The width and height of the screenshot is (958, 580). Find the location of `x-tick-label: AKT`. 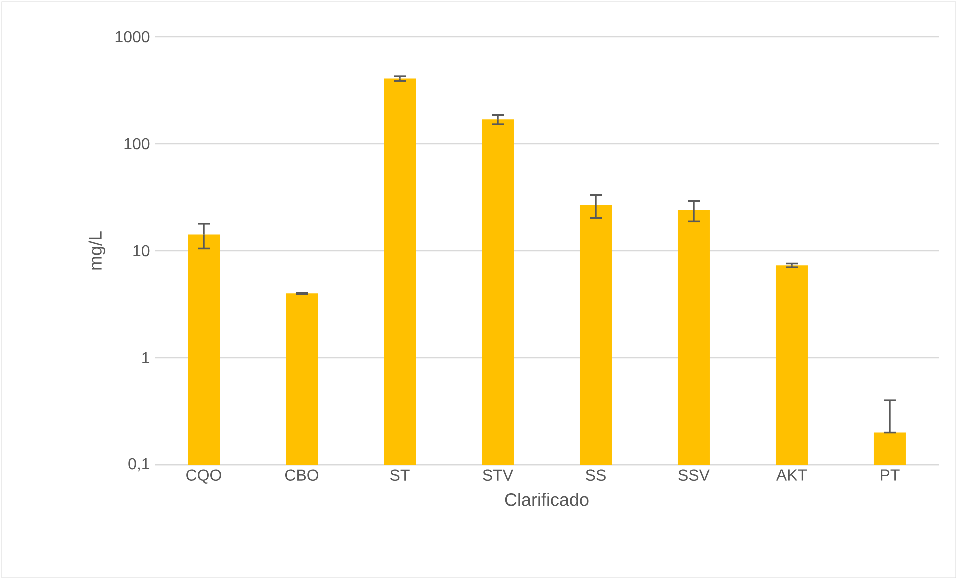

x-tick-label: AKT is located at coordinates (792, 475).